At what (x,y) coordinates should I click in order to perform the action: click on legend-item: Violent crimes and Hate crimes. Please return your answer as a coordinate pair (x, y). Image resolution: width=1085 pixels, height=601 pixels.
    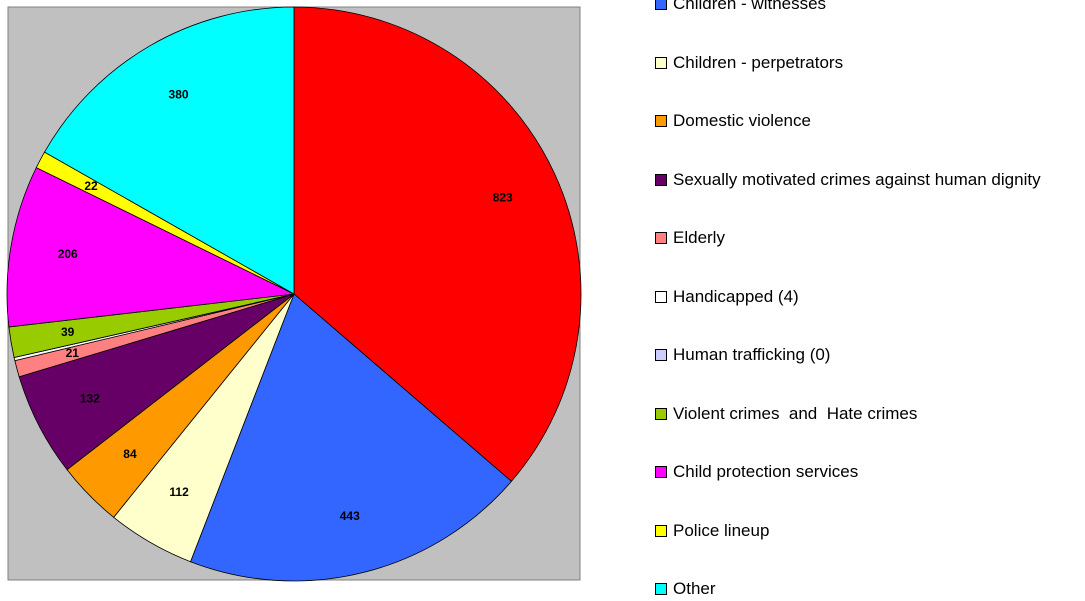
    Looking at the image, I should click on (865, 414).